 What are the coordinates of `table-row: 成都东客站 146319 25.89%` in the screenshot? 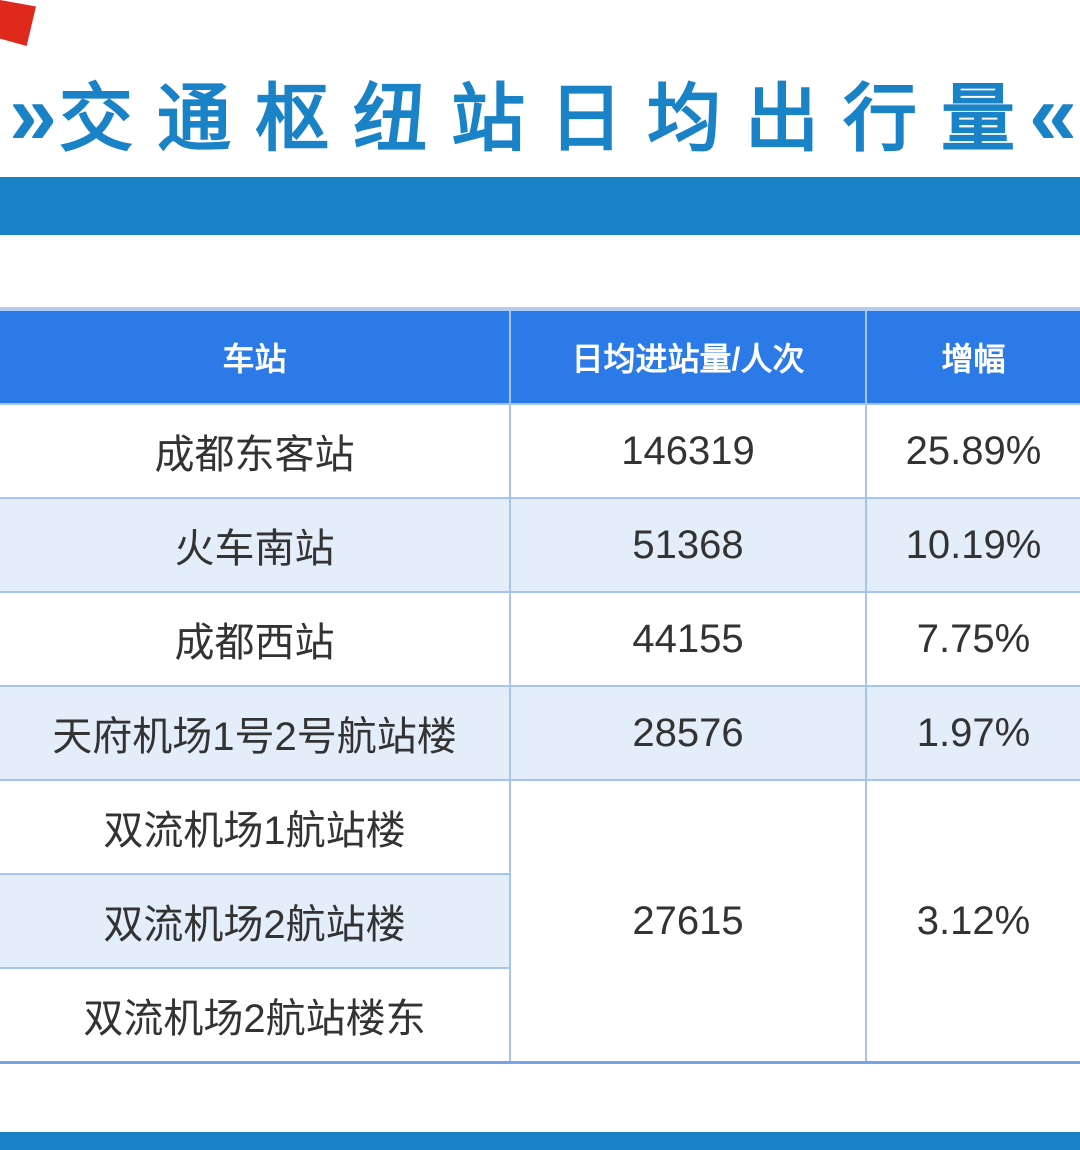 It's located at (540, 451).